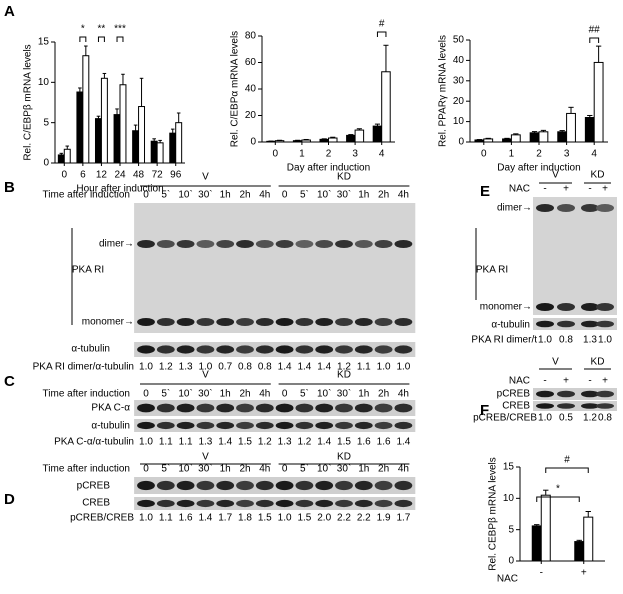 The height and width of the screenshot is (594, 623). Describe the element at coordinates (186, 367) in the screenshot. I see `ratio-value: 1.3` at that location.